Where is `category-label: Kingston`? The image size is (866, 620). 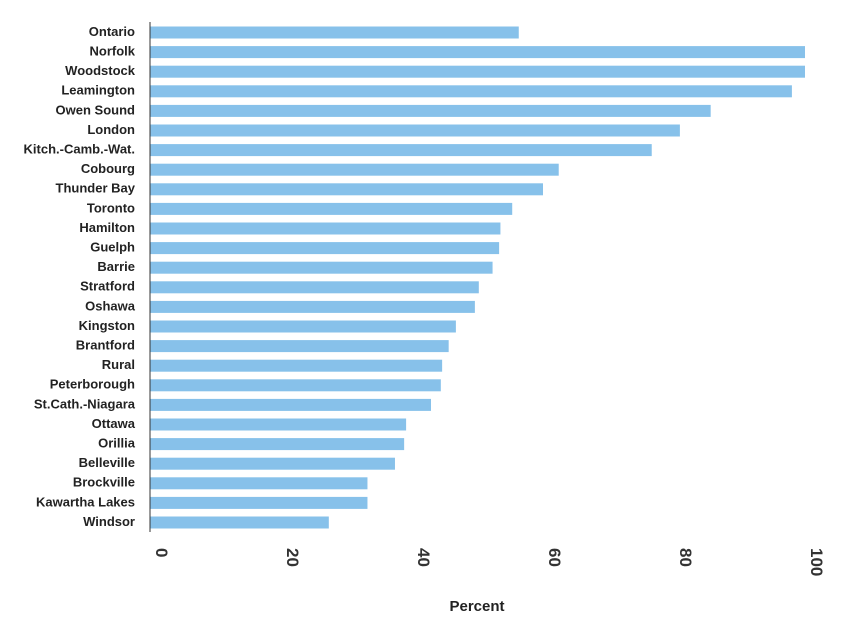
category-label: Kingston is located at coordinates (107, 325).